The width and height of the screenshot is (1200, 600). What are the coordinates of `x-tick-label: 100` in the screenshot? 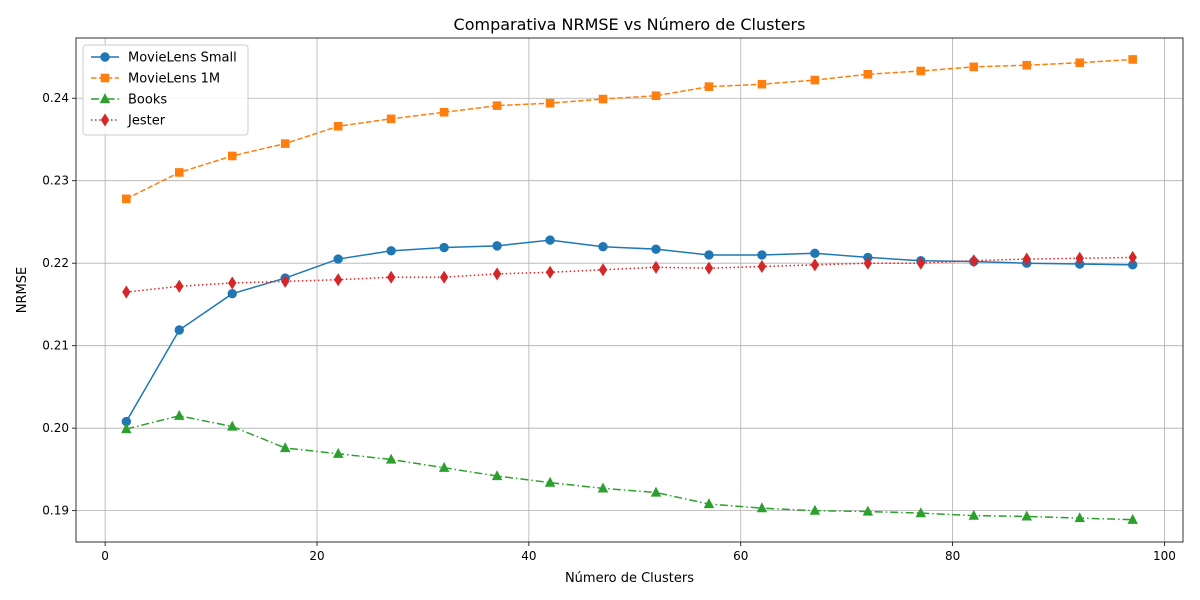 It's located at (1164, 556).